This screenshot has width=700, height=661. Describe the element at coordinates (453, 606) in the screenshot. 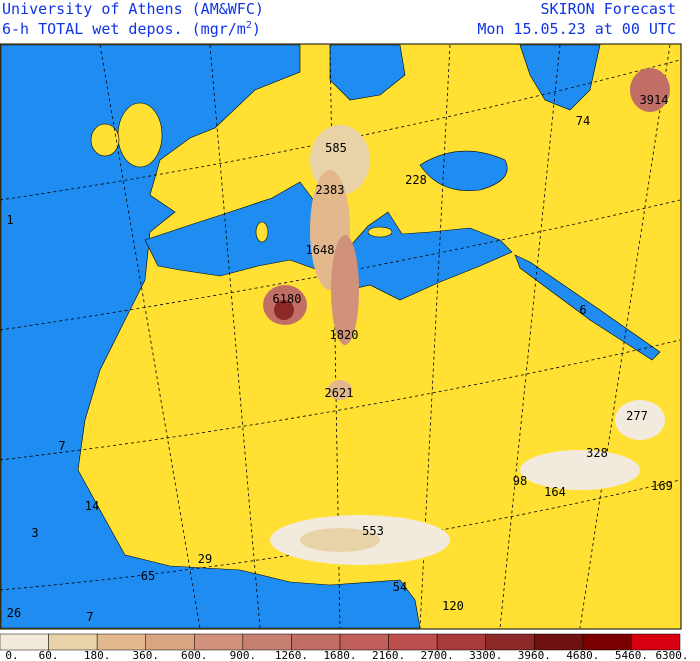

I see `map-label: 120` at that location.